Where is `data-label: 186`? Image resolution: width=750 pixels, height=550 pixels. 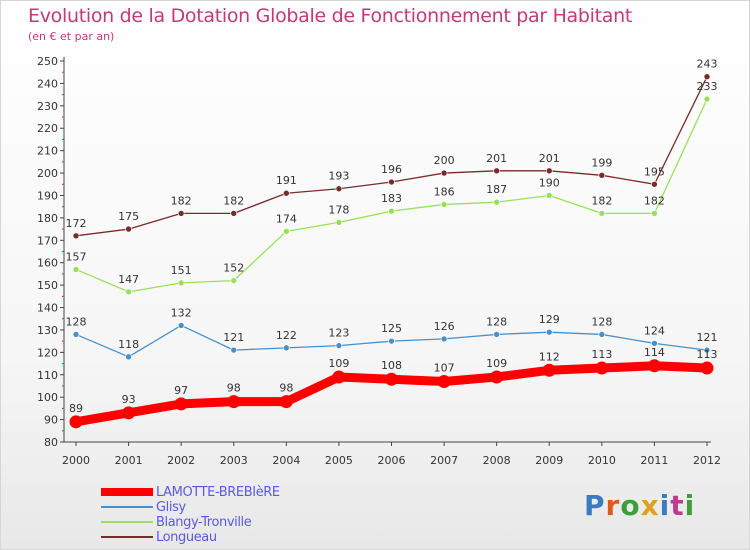 data-label: 186 is located at coordinates (444, 191).